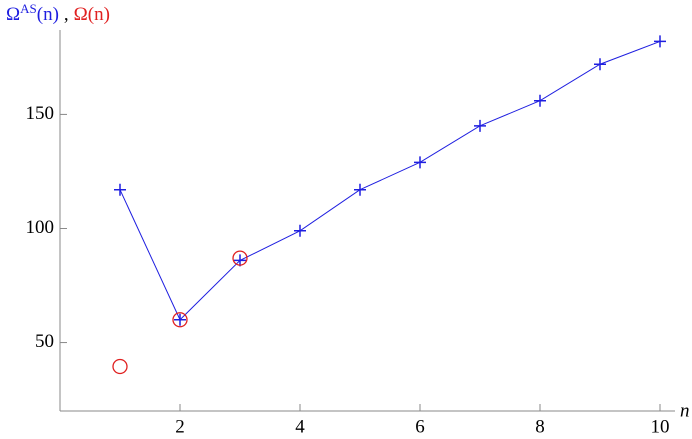 This screenshot has width=692, height=439. I want to click on y-label-part: ,, so click(66, 14).